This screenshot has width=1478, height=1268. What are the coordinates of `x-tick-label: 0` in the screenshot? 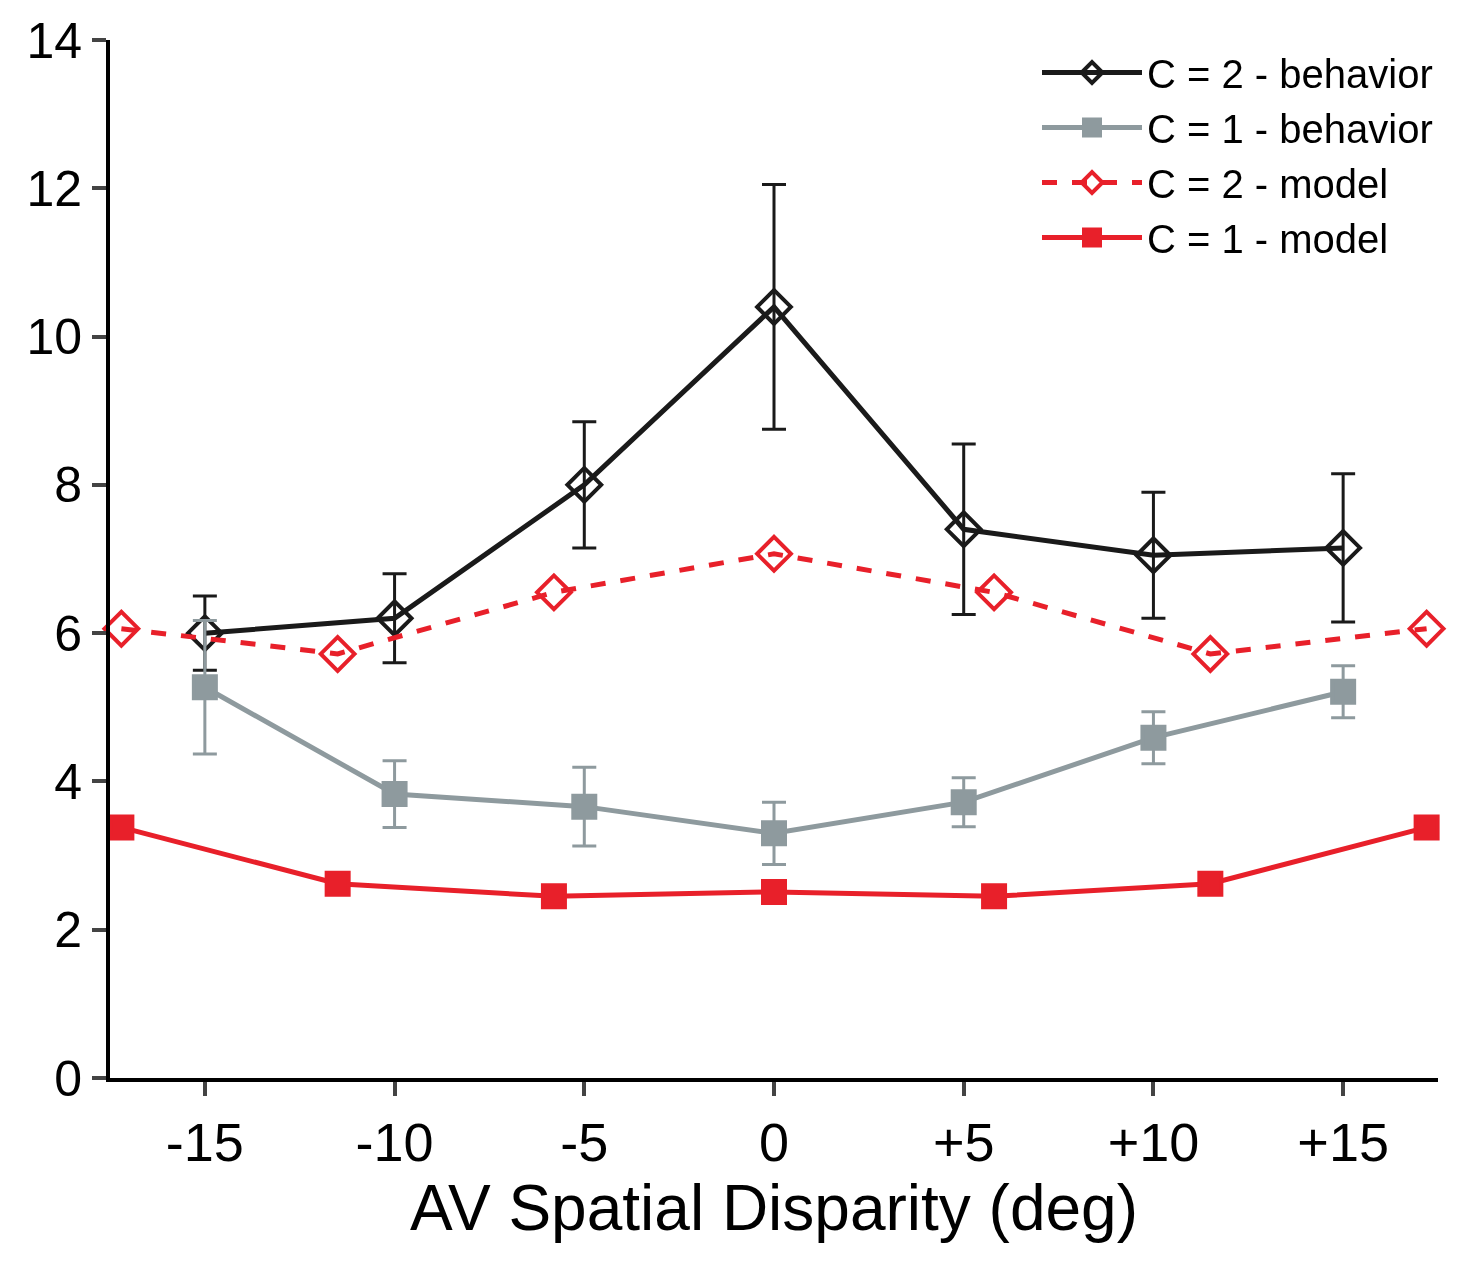 It's located at (774, 1141).